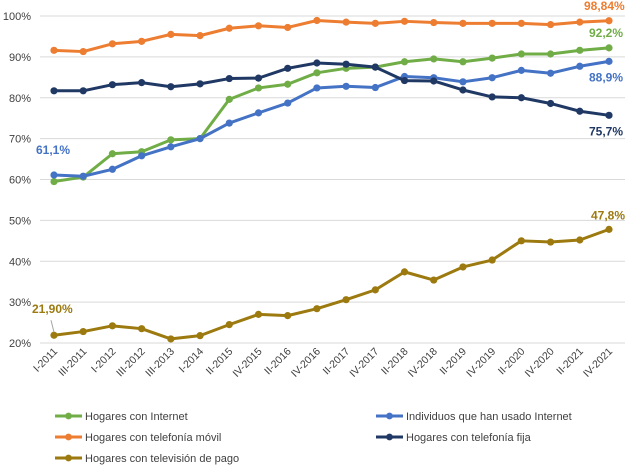 This screenshot has width=643, height=469. Describe the element at coordinates (162, 459) in the screenshot. I see `legend-label: Hogares con televisión de pago` at that location.